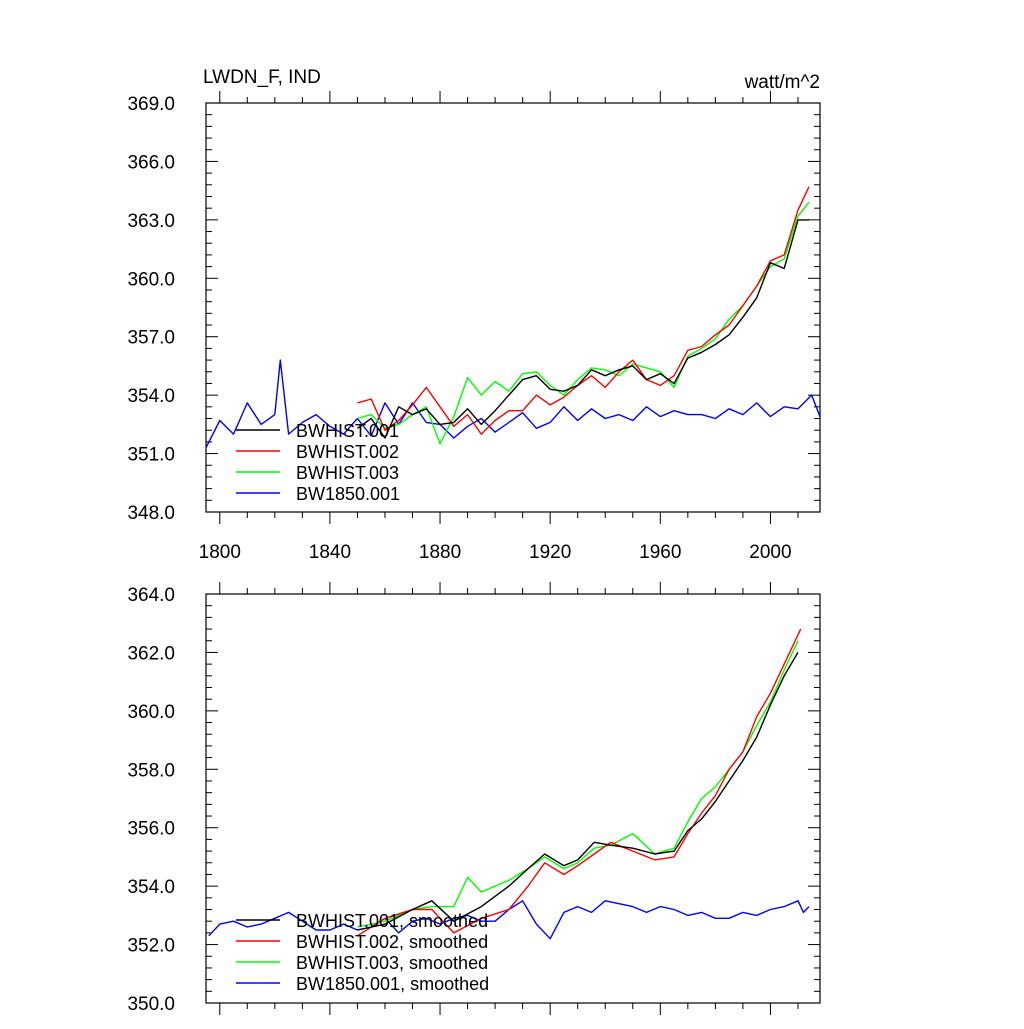 The image size is (1024, 1029). What do you see at coordinates (151, 513) in the screenshot?
I see `y-tick-label: 348.0` at bounding box center [151, 513].